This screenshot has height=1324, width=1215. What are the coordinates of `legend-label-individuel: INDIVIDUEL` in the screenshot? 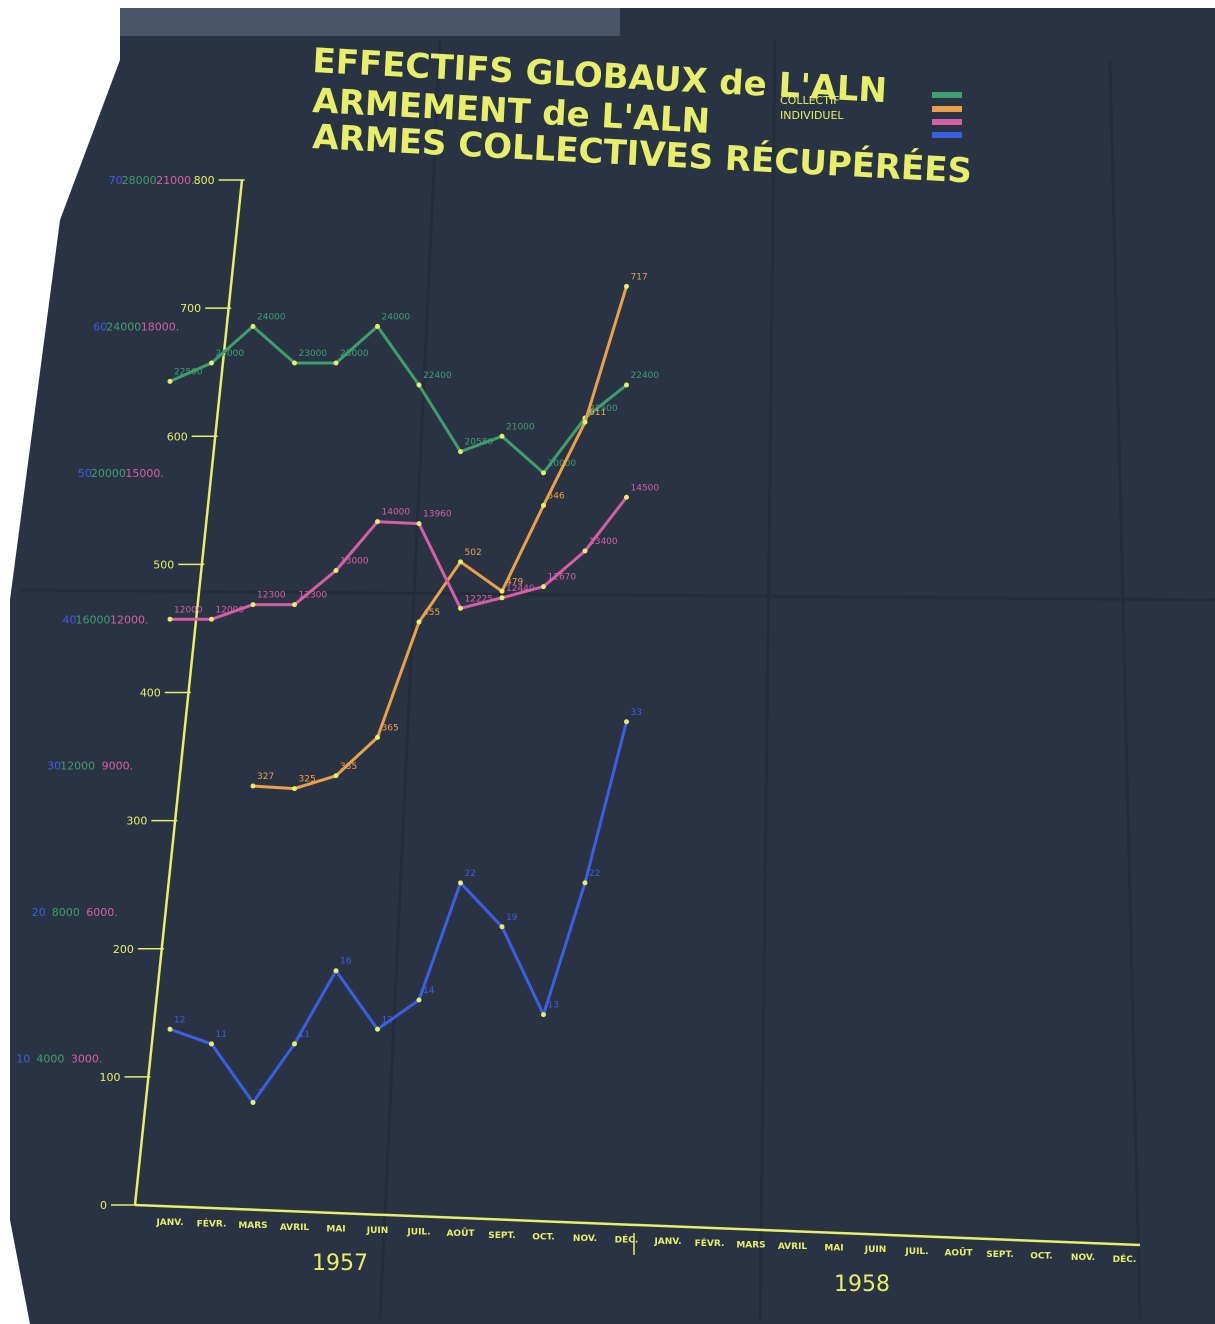 It's located at (812, 115).